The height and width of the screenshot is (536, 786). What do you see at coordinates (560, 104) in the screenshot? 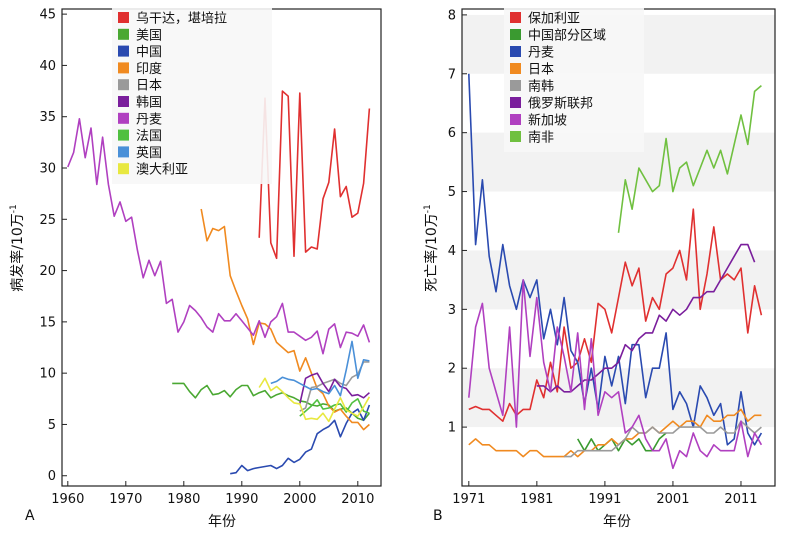
I see `legend-entry: 俄罗斯联邦` at bounding box center [560, 104].